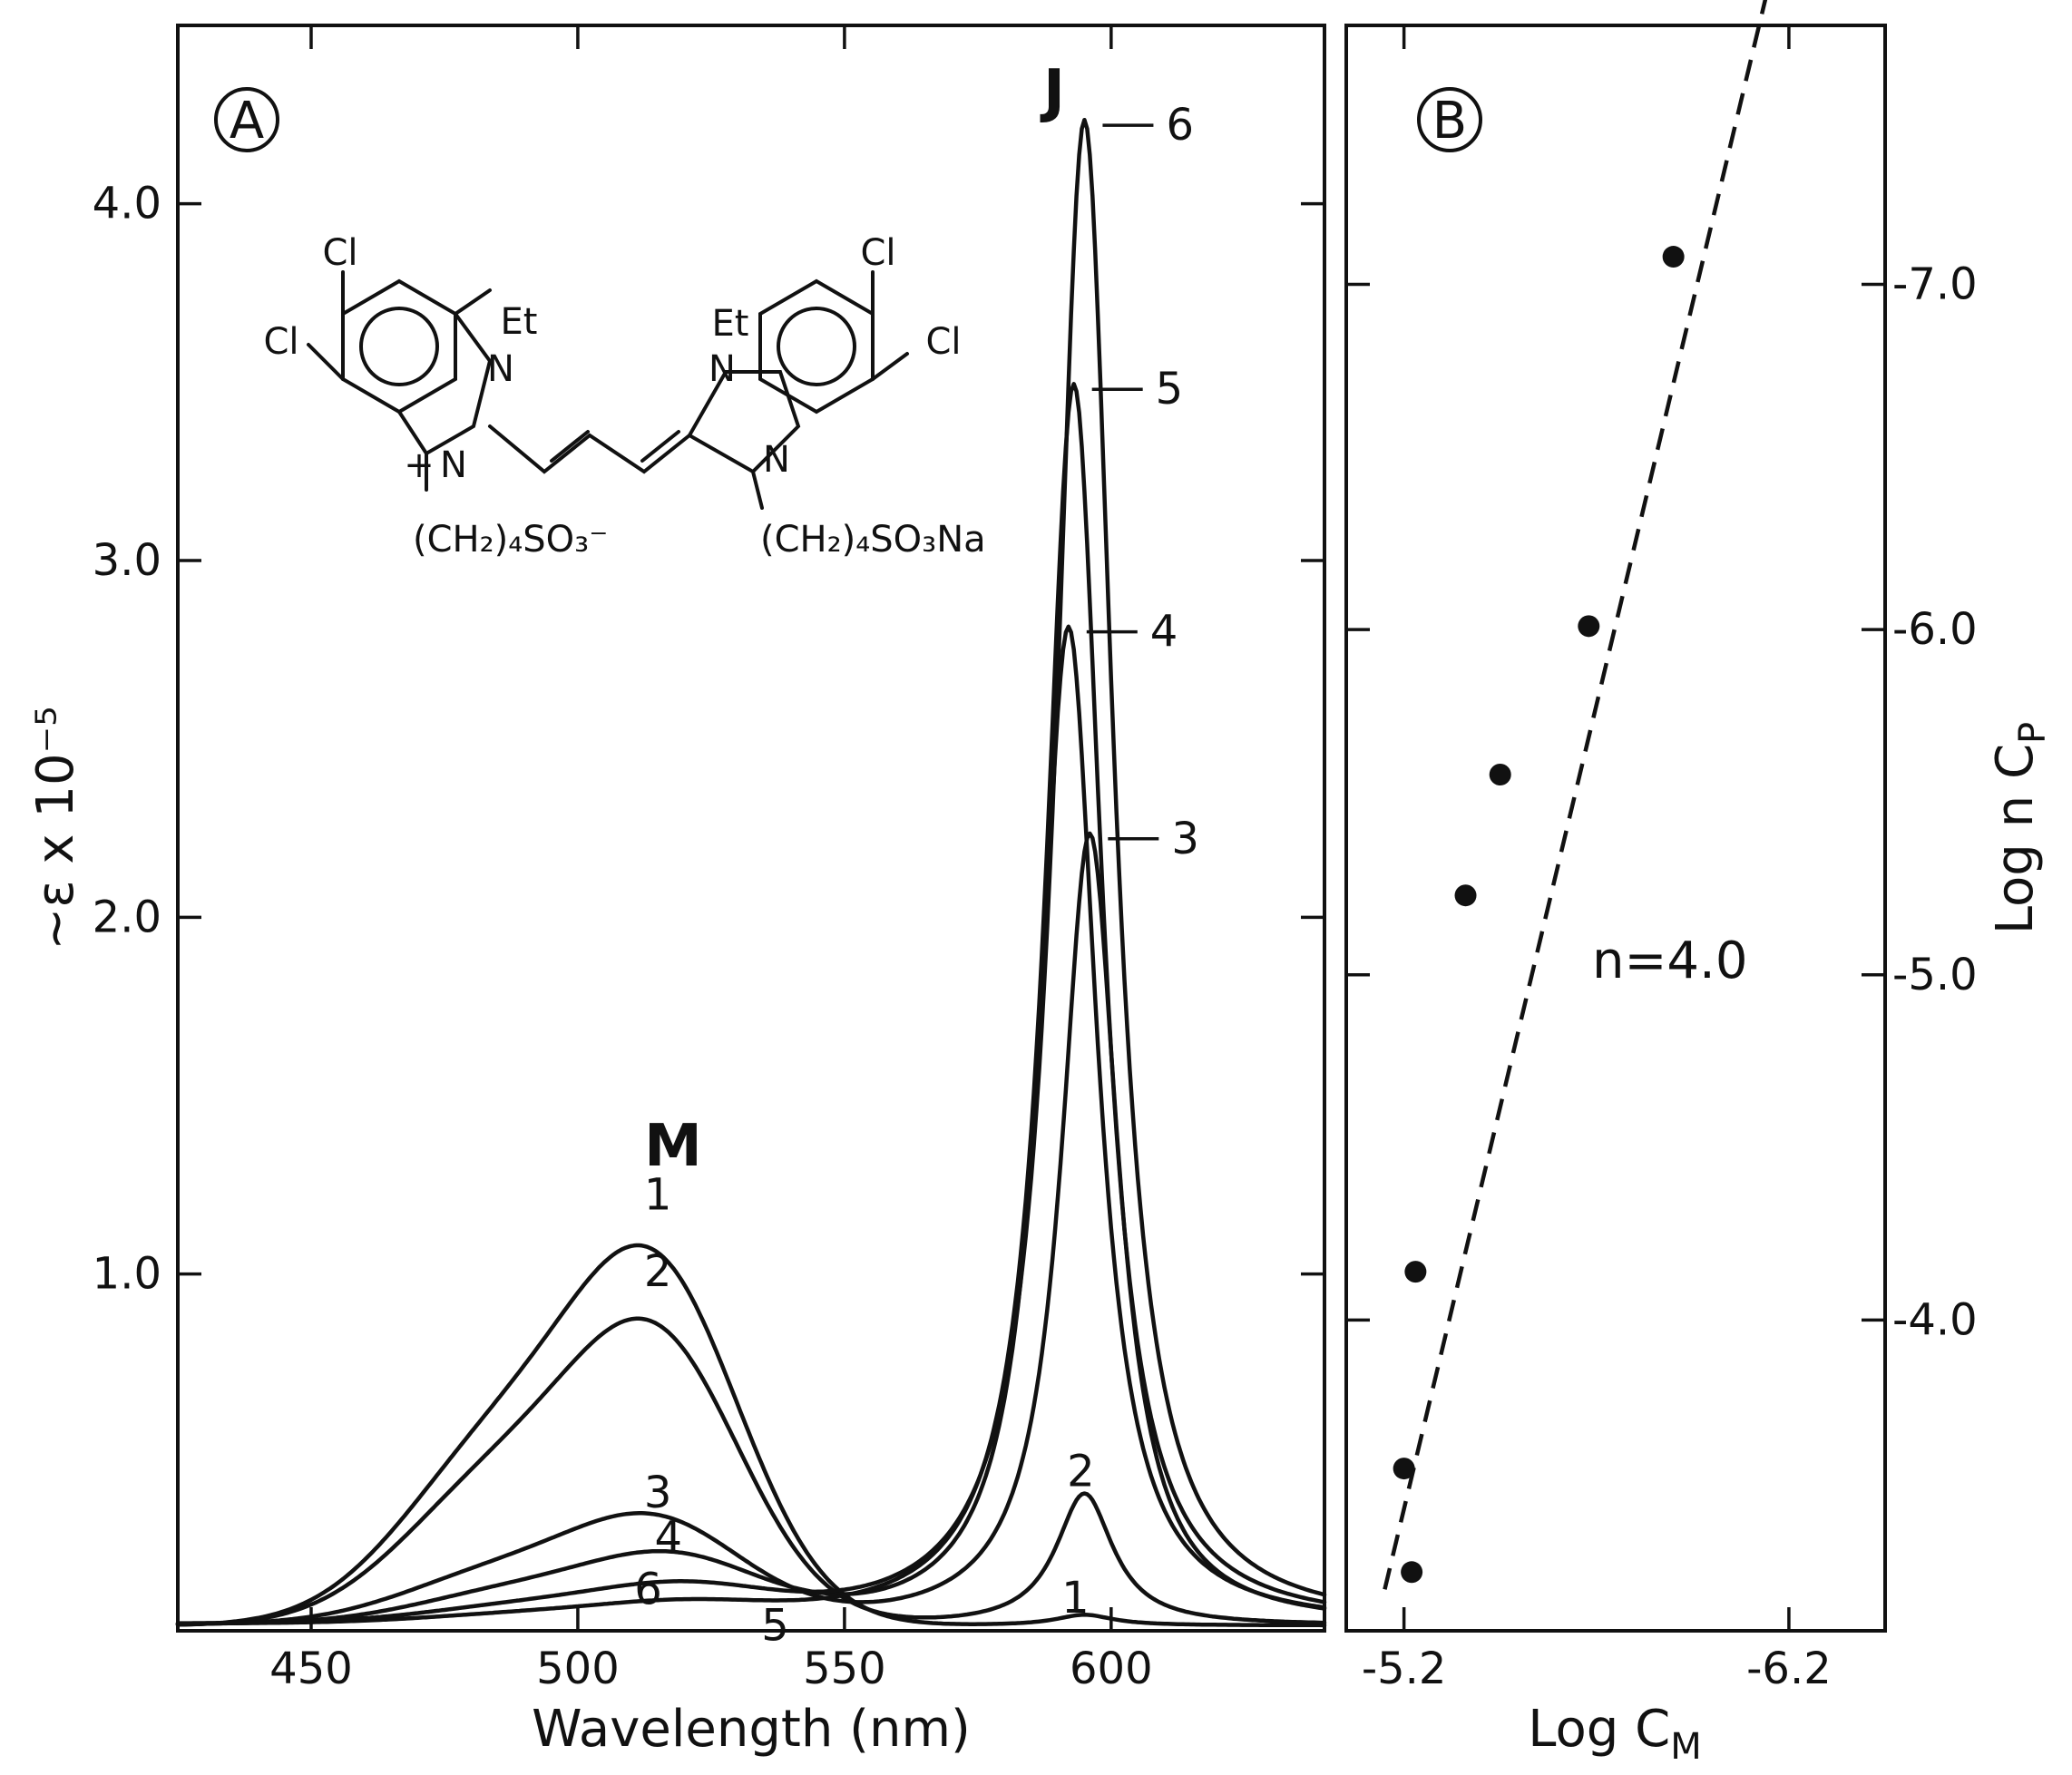 The width and height of the screenshot is (2072, 1775). Describe the element at coordinates (1111, 1669) in the screenshot. I see `x-tick-label: 600` at that location.